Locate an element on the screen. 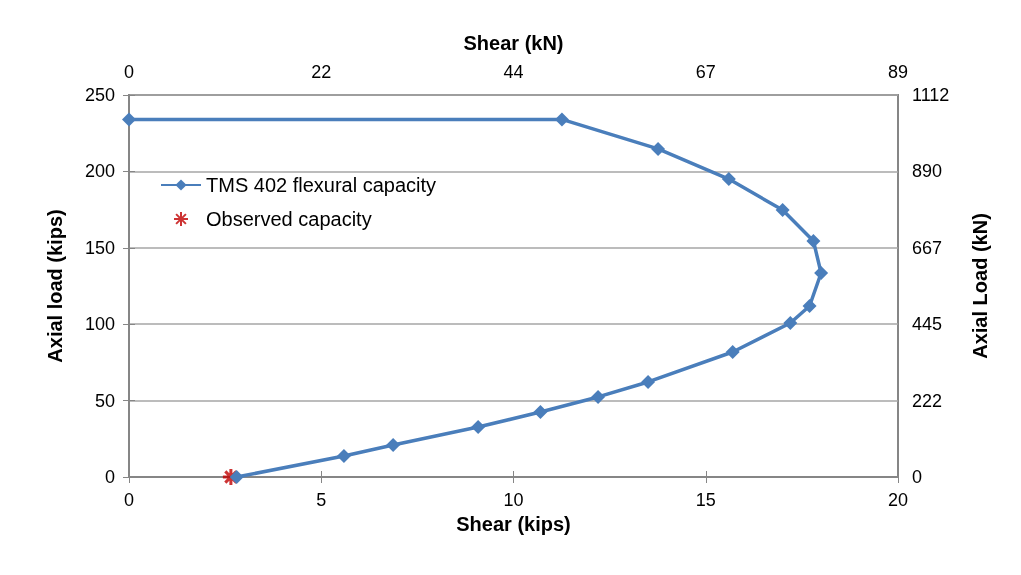 Image resolution: width=1021 pixels, height=575 pixels. y2-tick-label: 667 is located at coordinates (927, 247).